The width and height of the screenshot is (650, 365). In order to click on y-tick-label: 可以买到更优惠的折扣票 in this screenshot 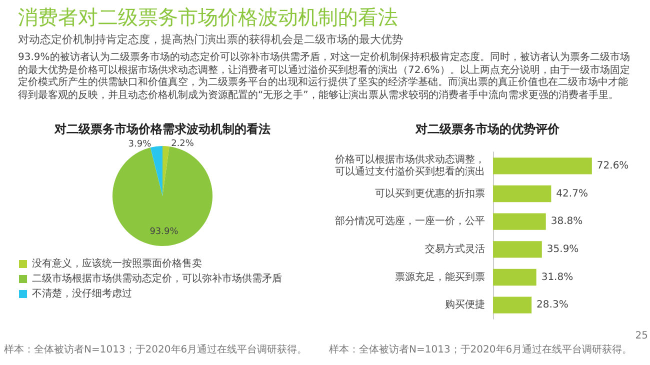, I will do `click(430, 193)`.